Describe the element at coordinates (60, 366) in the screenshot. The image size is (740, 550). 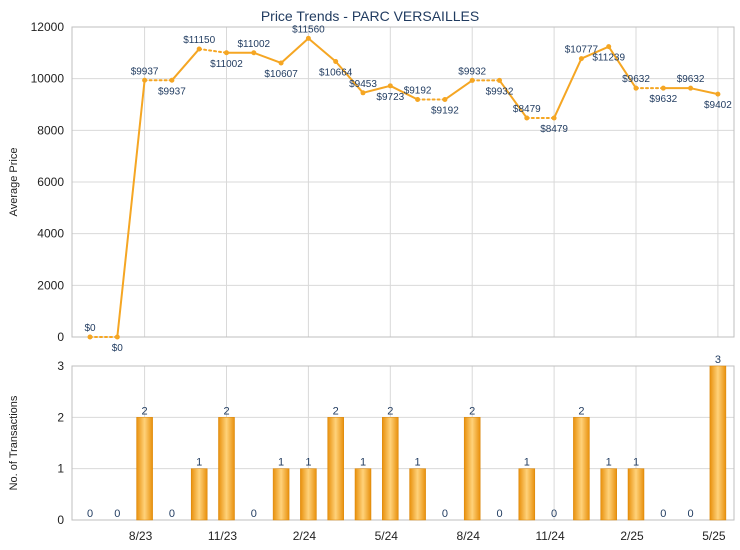
I see `transactions-y-tick-label: 3` at that location.